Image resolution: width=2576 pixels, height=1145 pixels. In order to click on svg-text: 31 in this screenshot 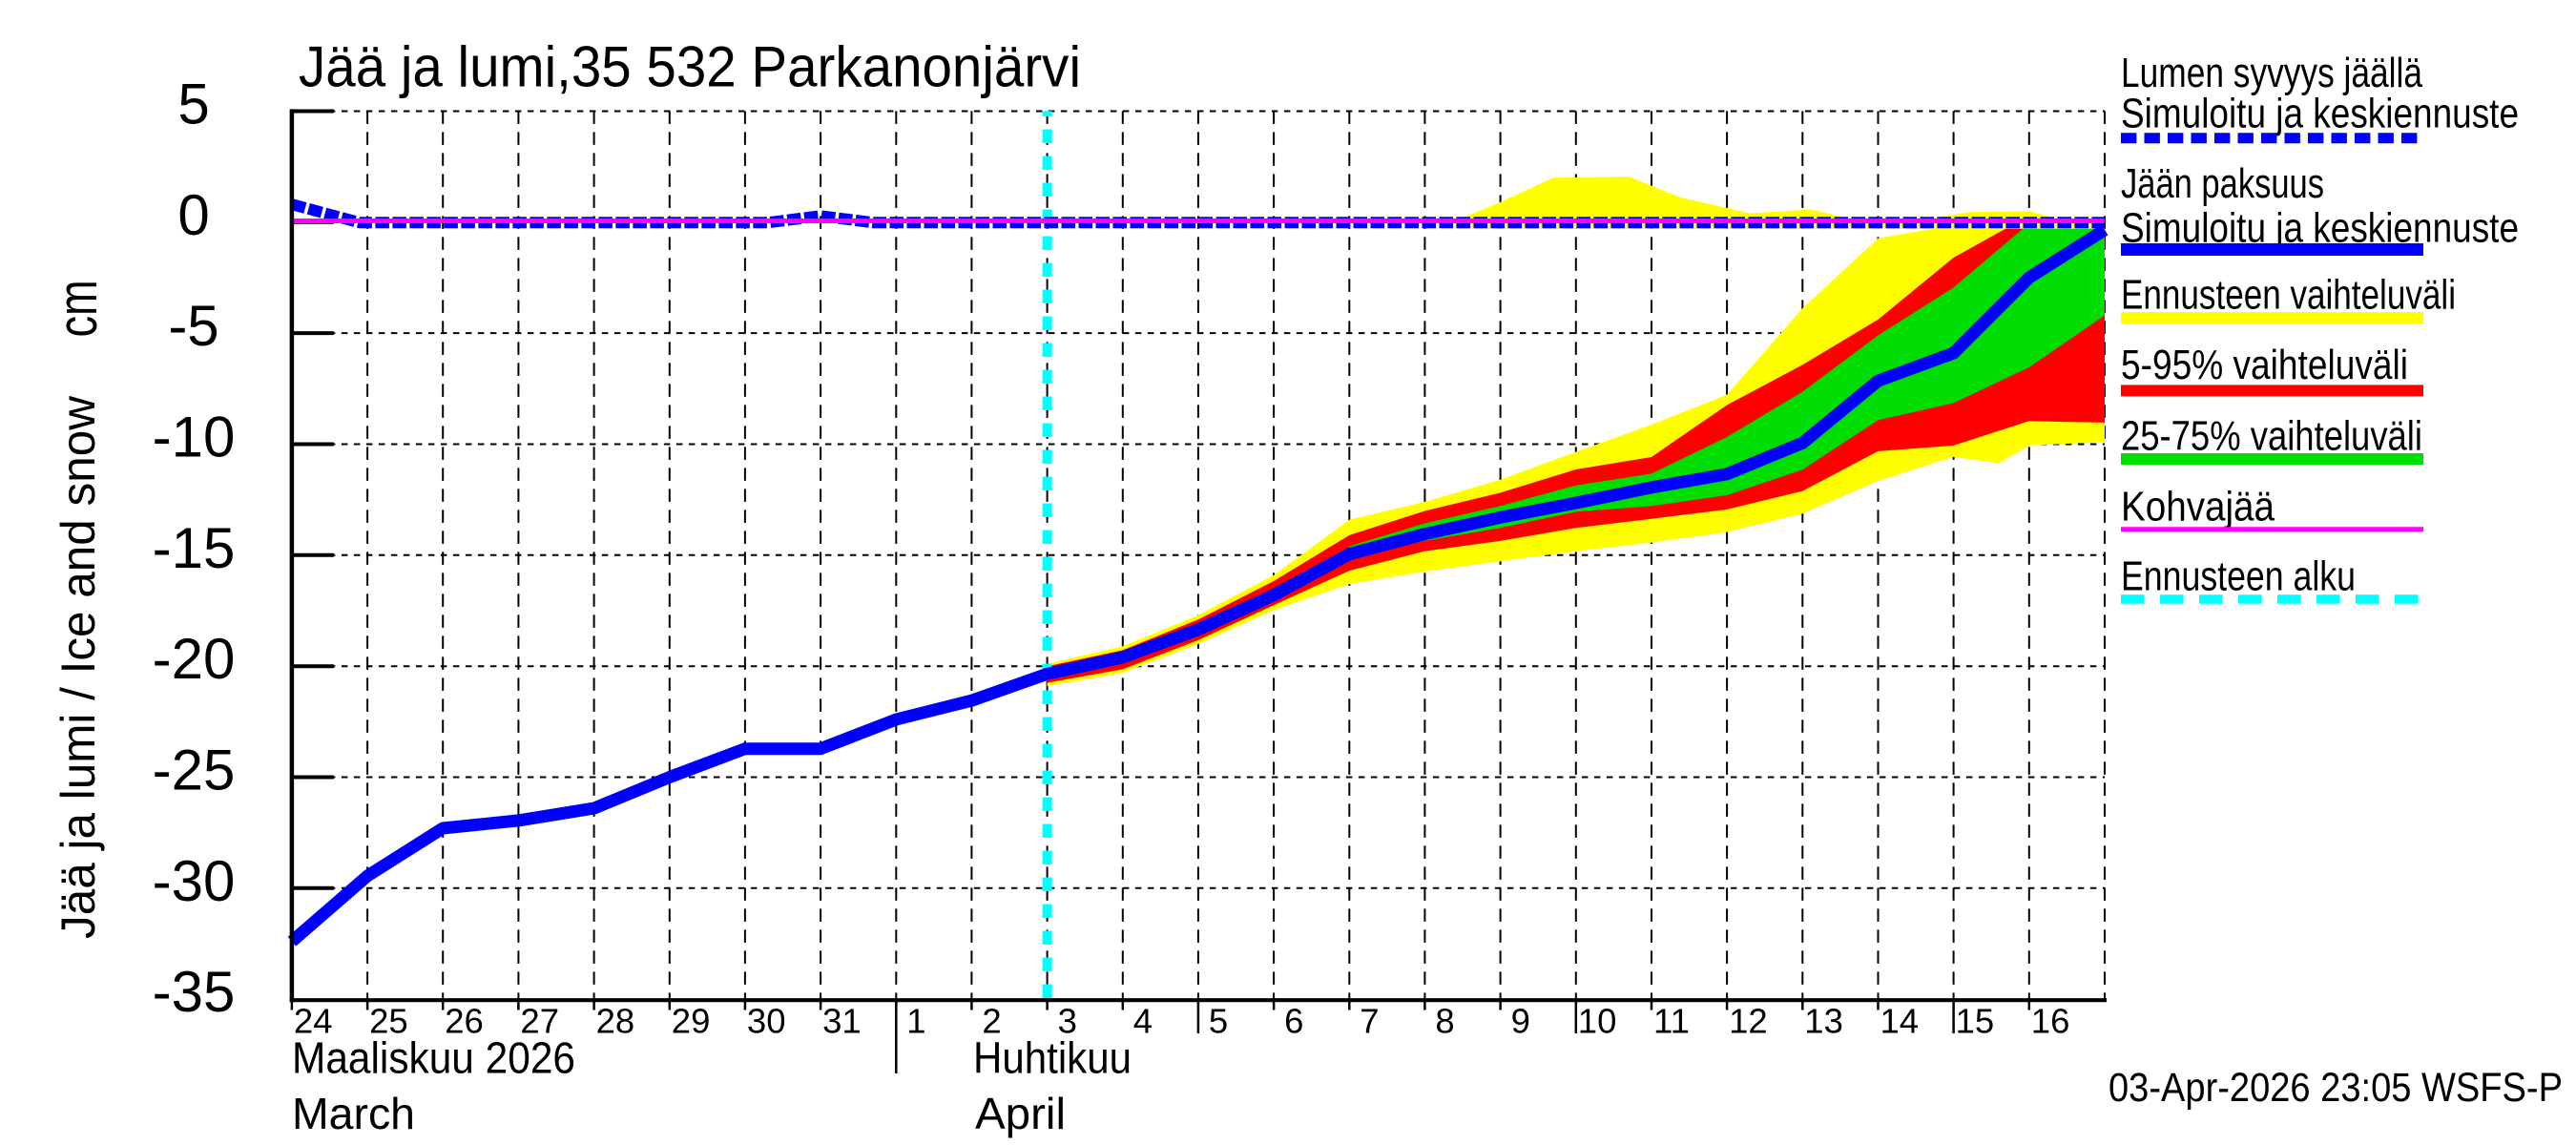, I will do `click(842, 1022)`.